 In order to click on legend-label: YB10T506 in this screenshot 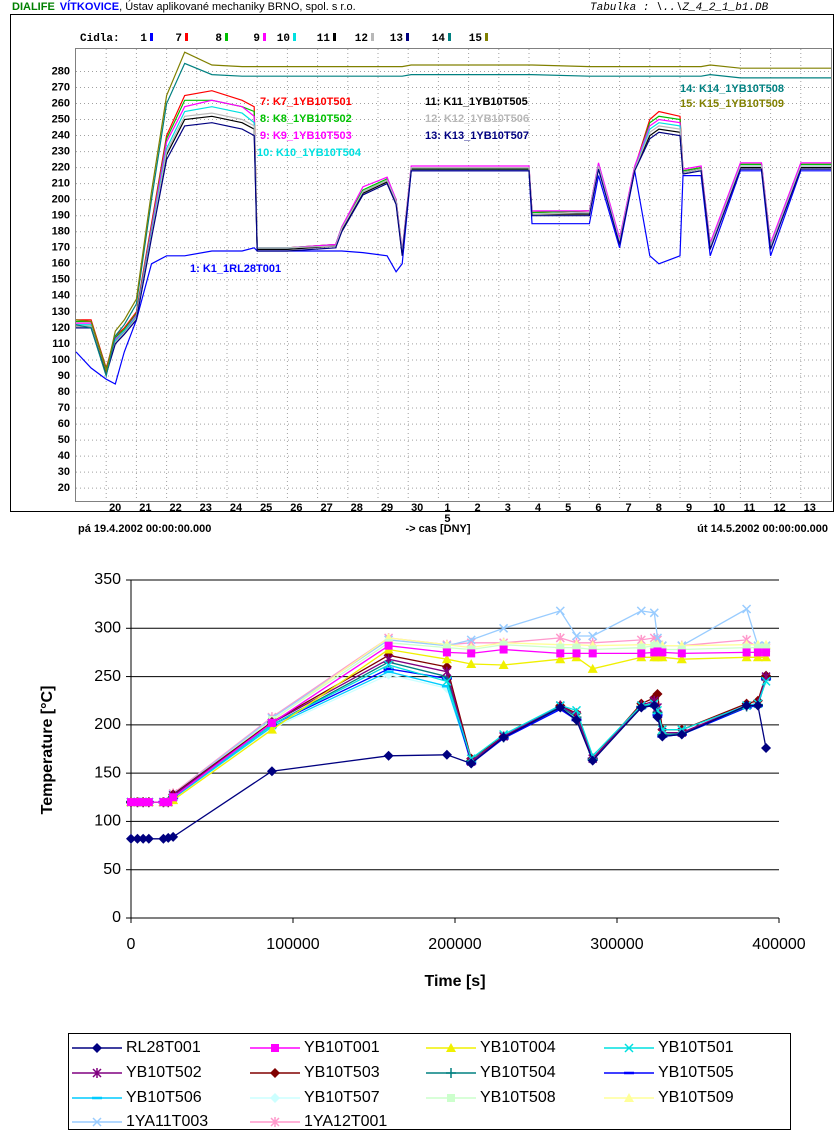, I will do `click(164, 1097)`.